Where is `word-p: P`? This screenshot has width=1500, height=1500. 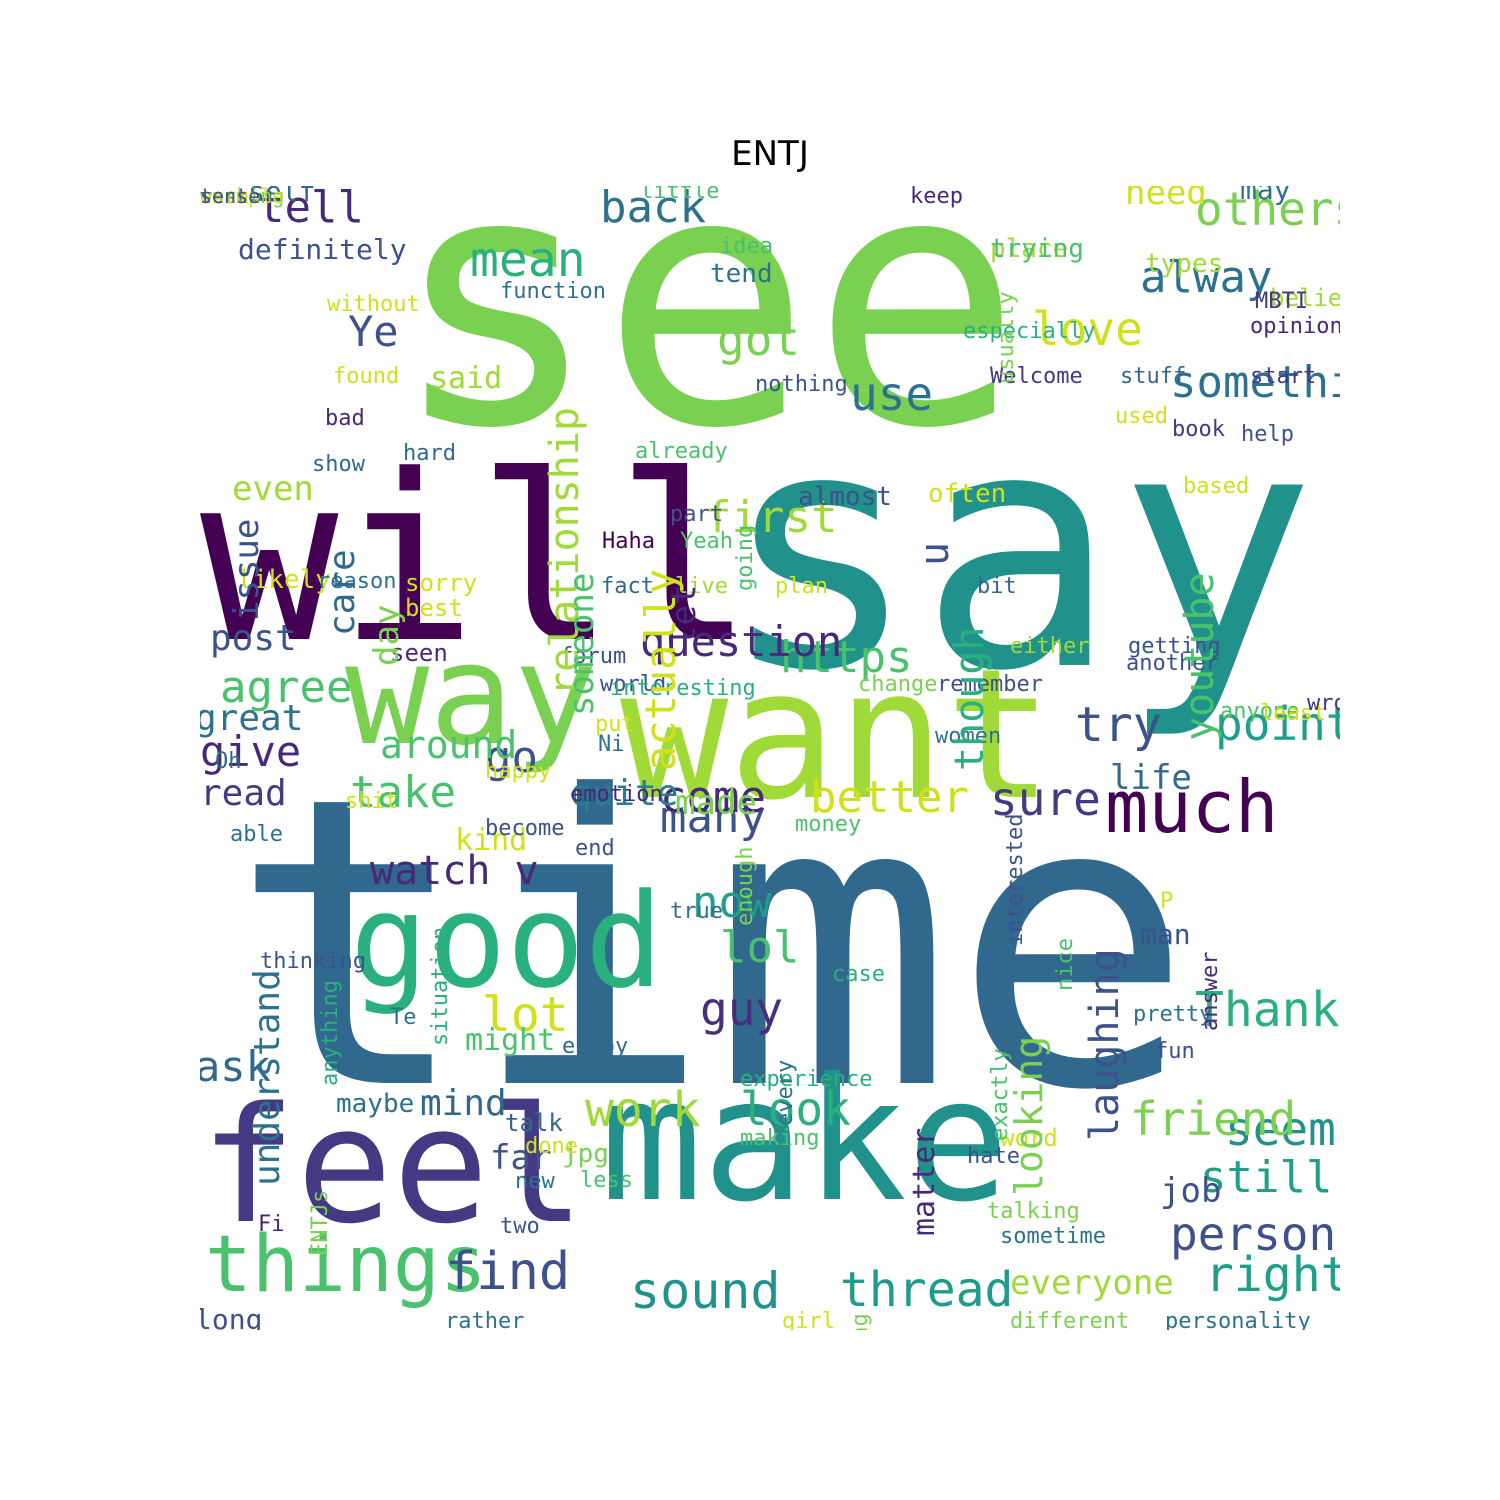 word-p: P is located at coordinates (1167, 901).